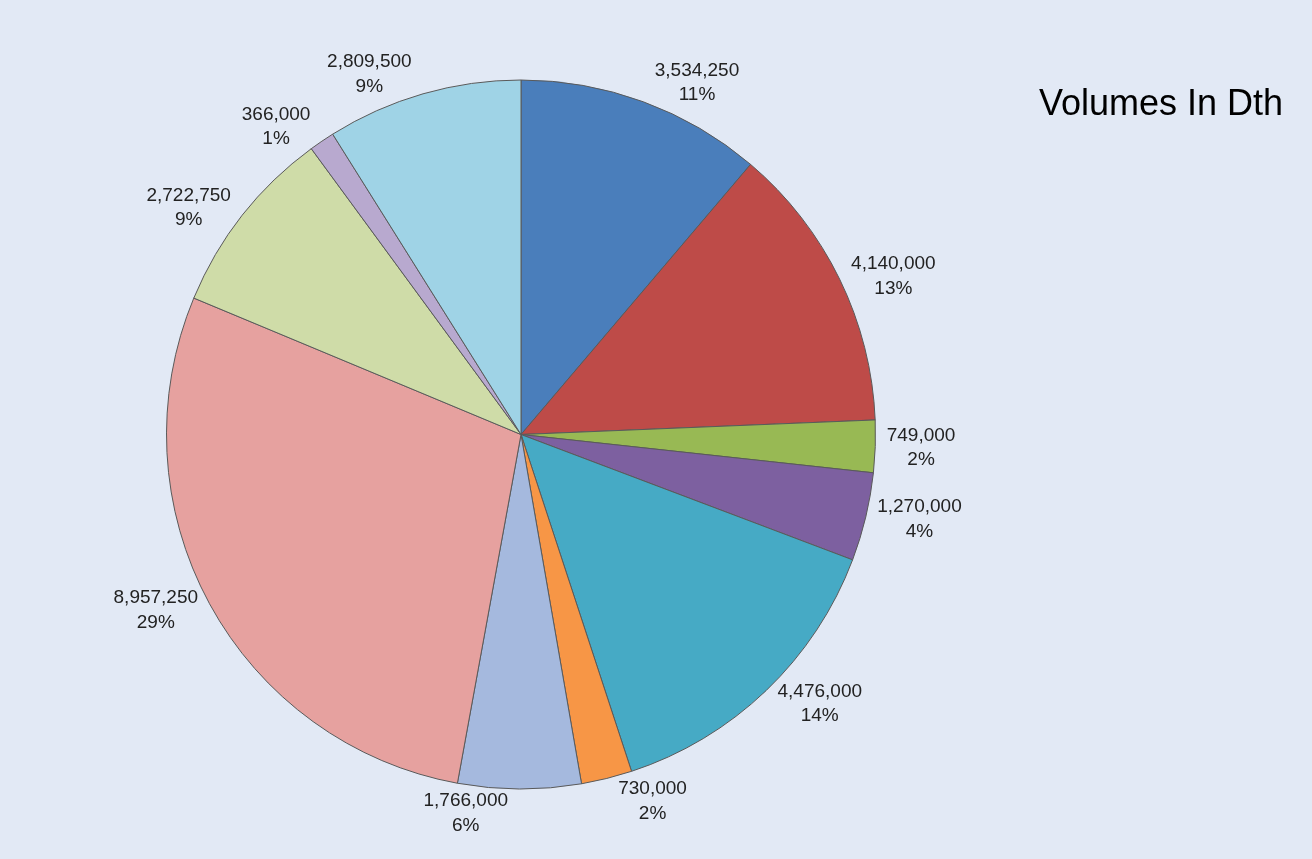 The image size is (1312, 859). What do you see at coordinates (156, 609) in the screenshot?
I see `data-label: 8,957,250 29%` at bounding box center [156, 609].